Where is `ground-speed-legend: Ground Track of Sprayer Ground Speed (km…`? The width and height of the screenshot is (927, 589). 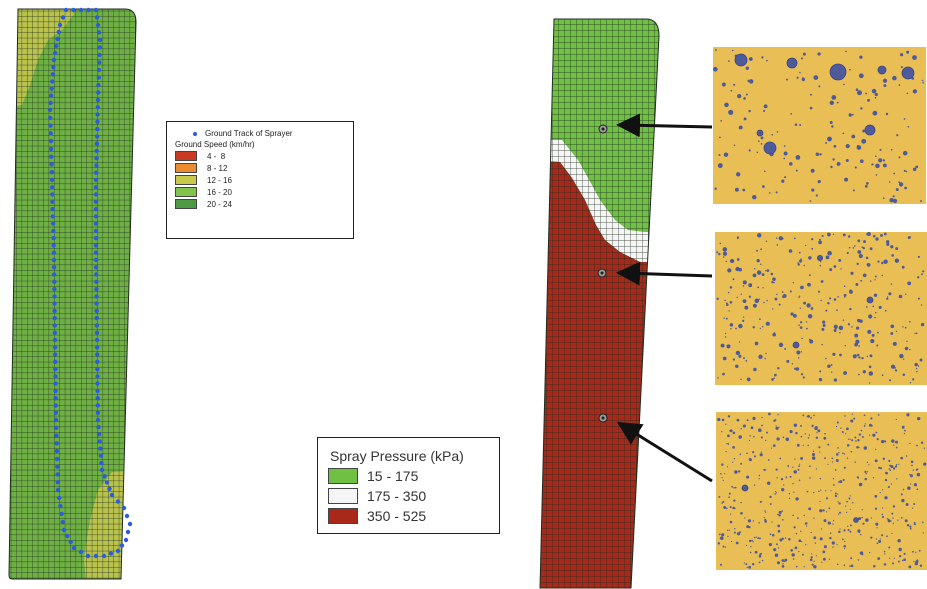 ground-speed-legend: Ground Track of Sprayer Ground Speed (km… is located at coordinates (260, 180).